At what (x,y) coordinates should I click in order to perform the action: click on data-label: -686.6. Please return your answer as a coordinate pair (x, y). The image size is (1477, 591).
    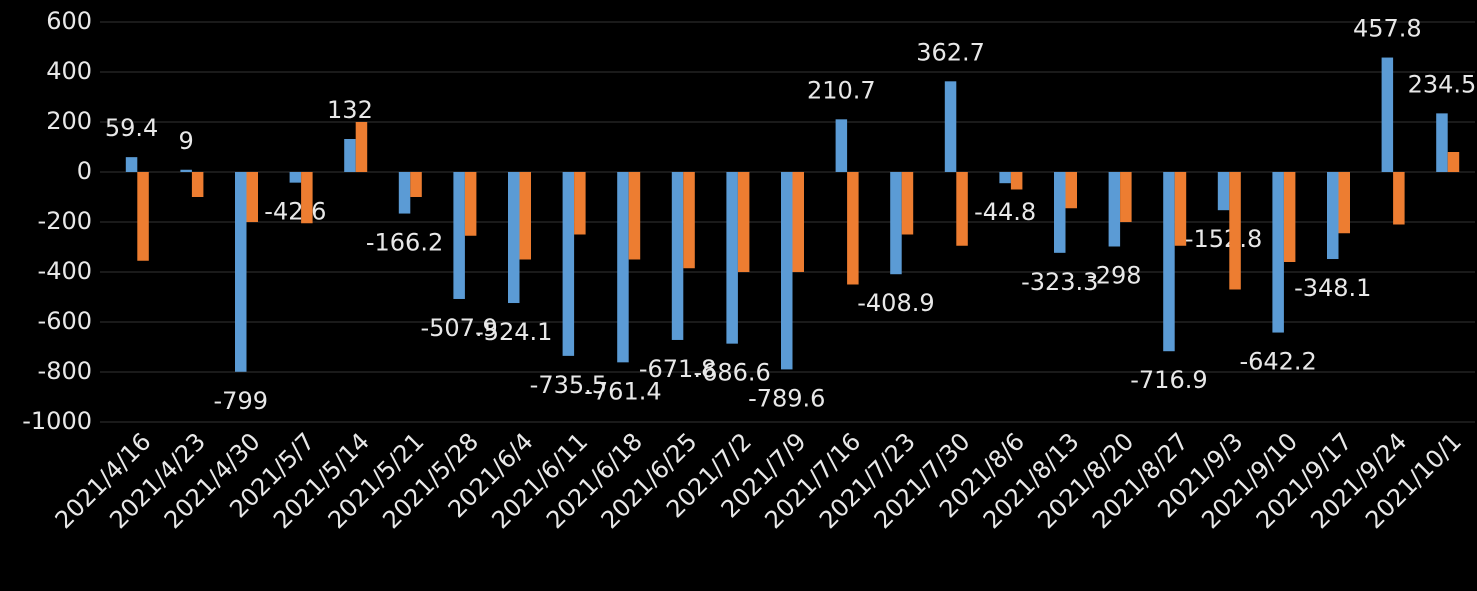
    Looking at the image, I should click on (731, 373).